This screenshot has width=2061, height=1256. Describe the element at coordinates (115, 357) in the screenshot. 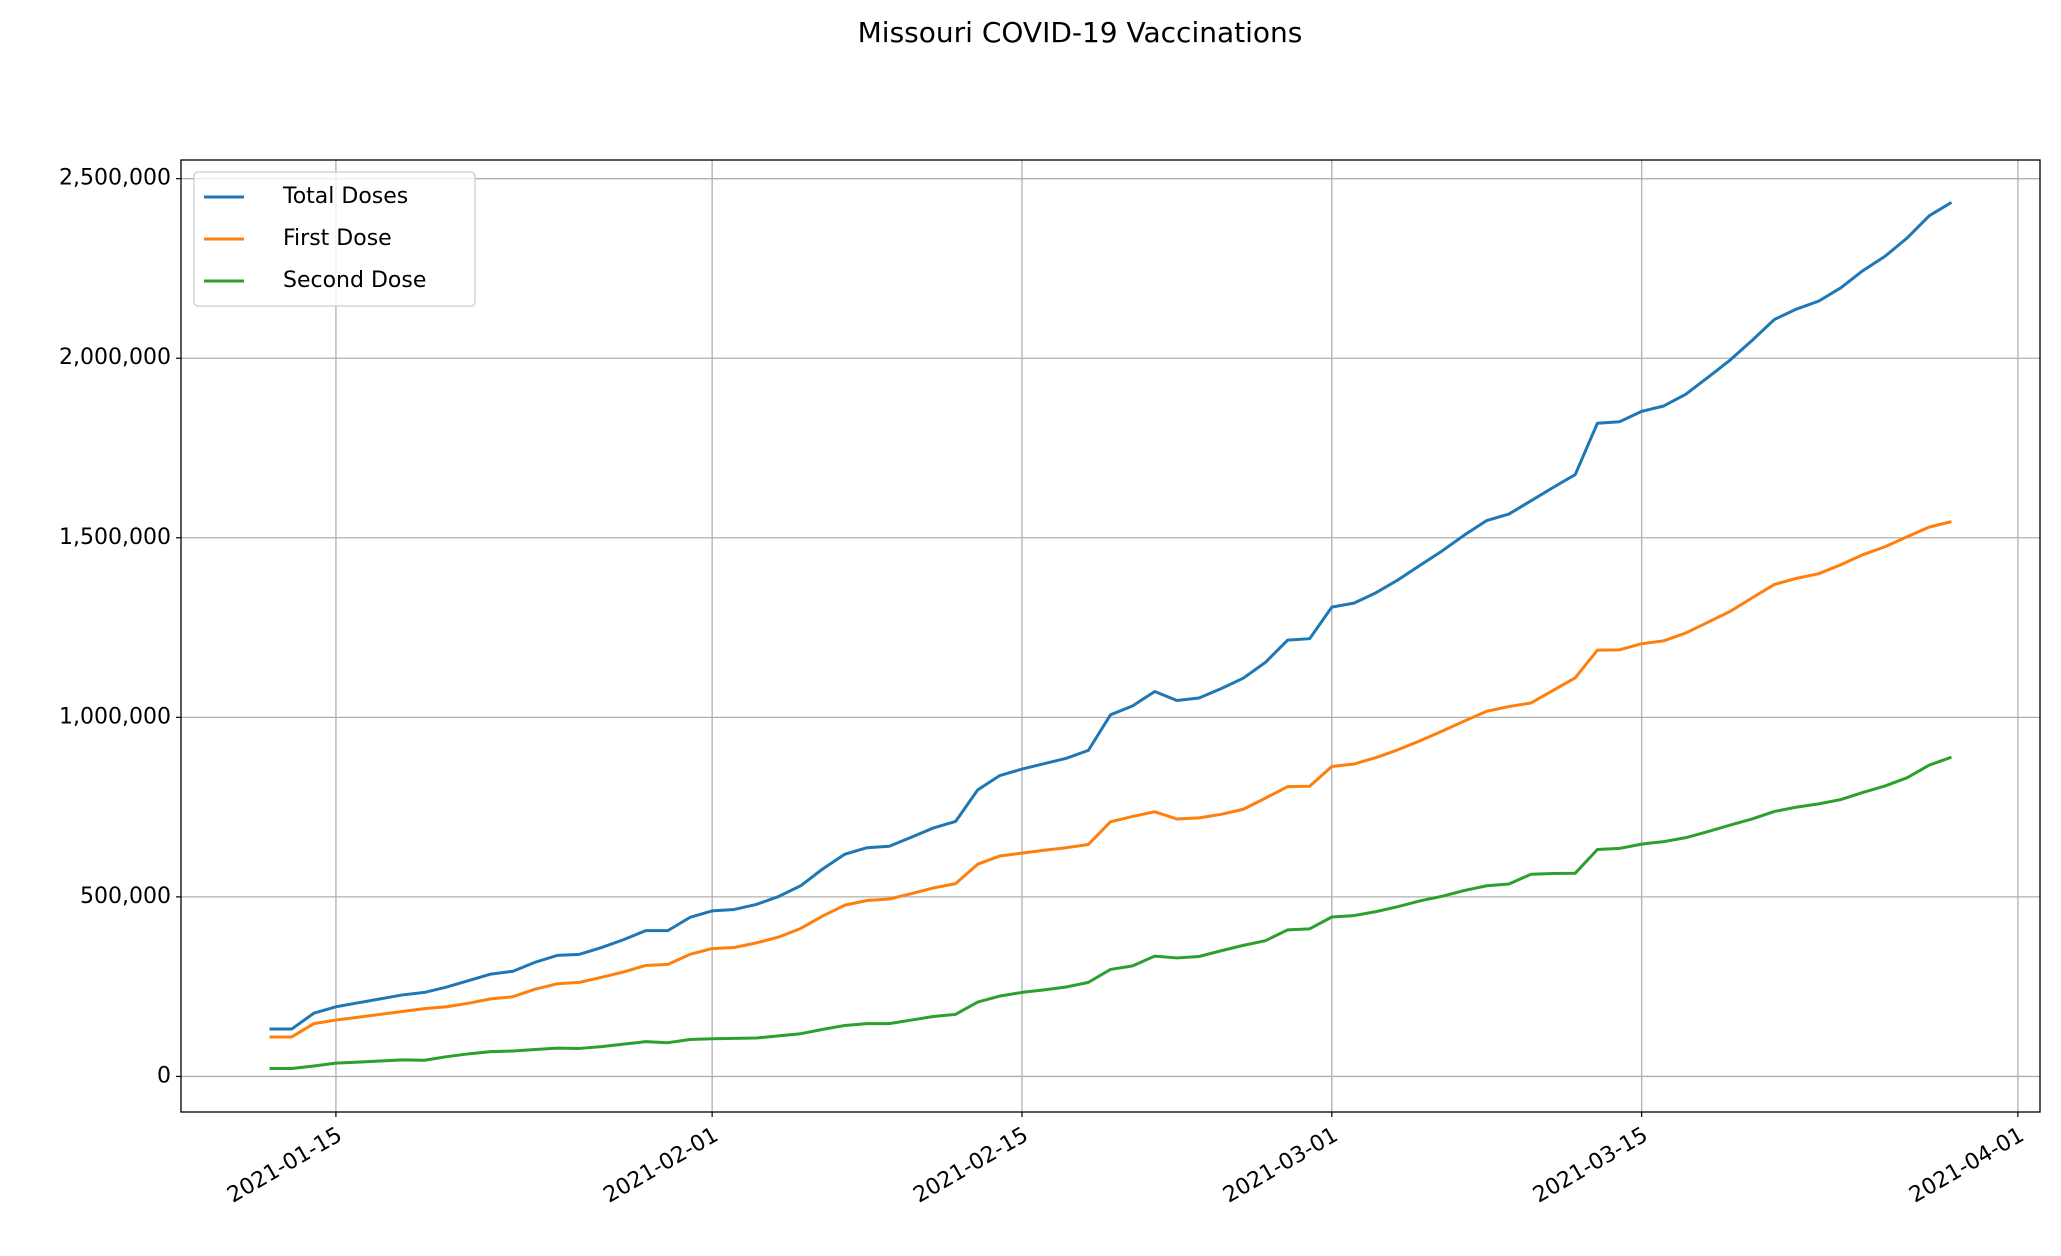

I see `y-tick-label: 2,000,000` at that location.